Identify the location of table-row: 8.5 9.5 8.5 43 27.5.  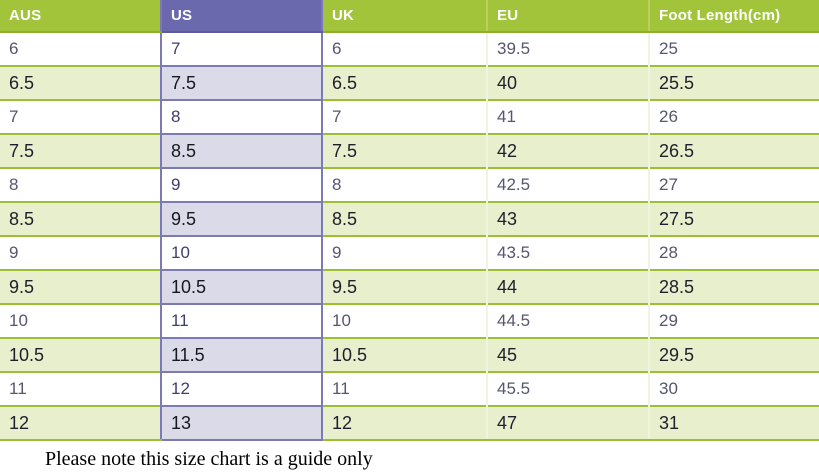
(409, 218).